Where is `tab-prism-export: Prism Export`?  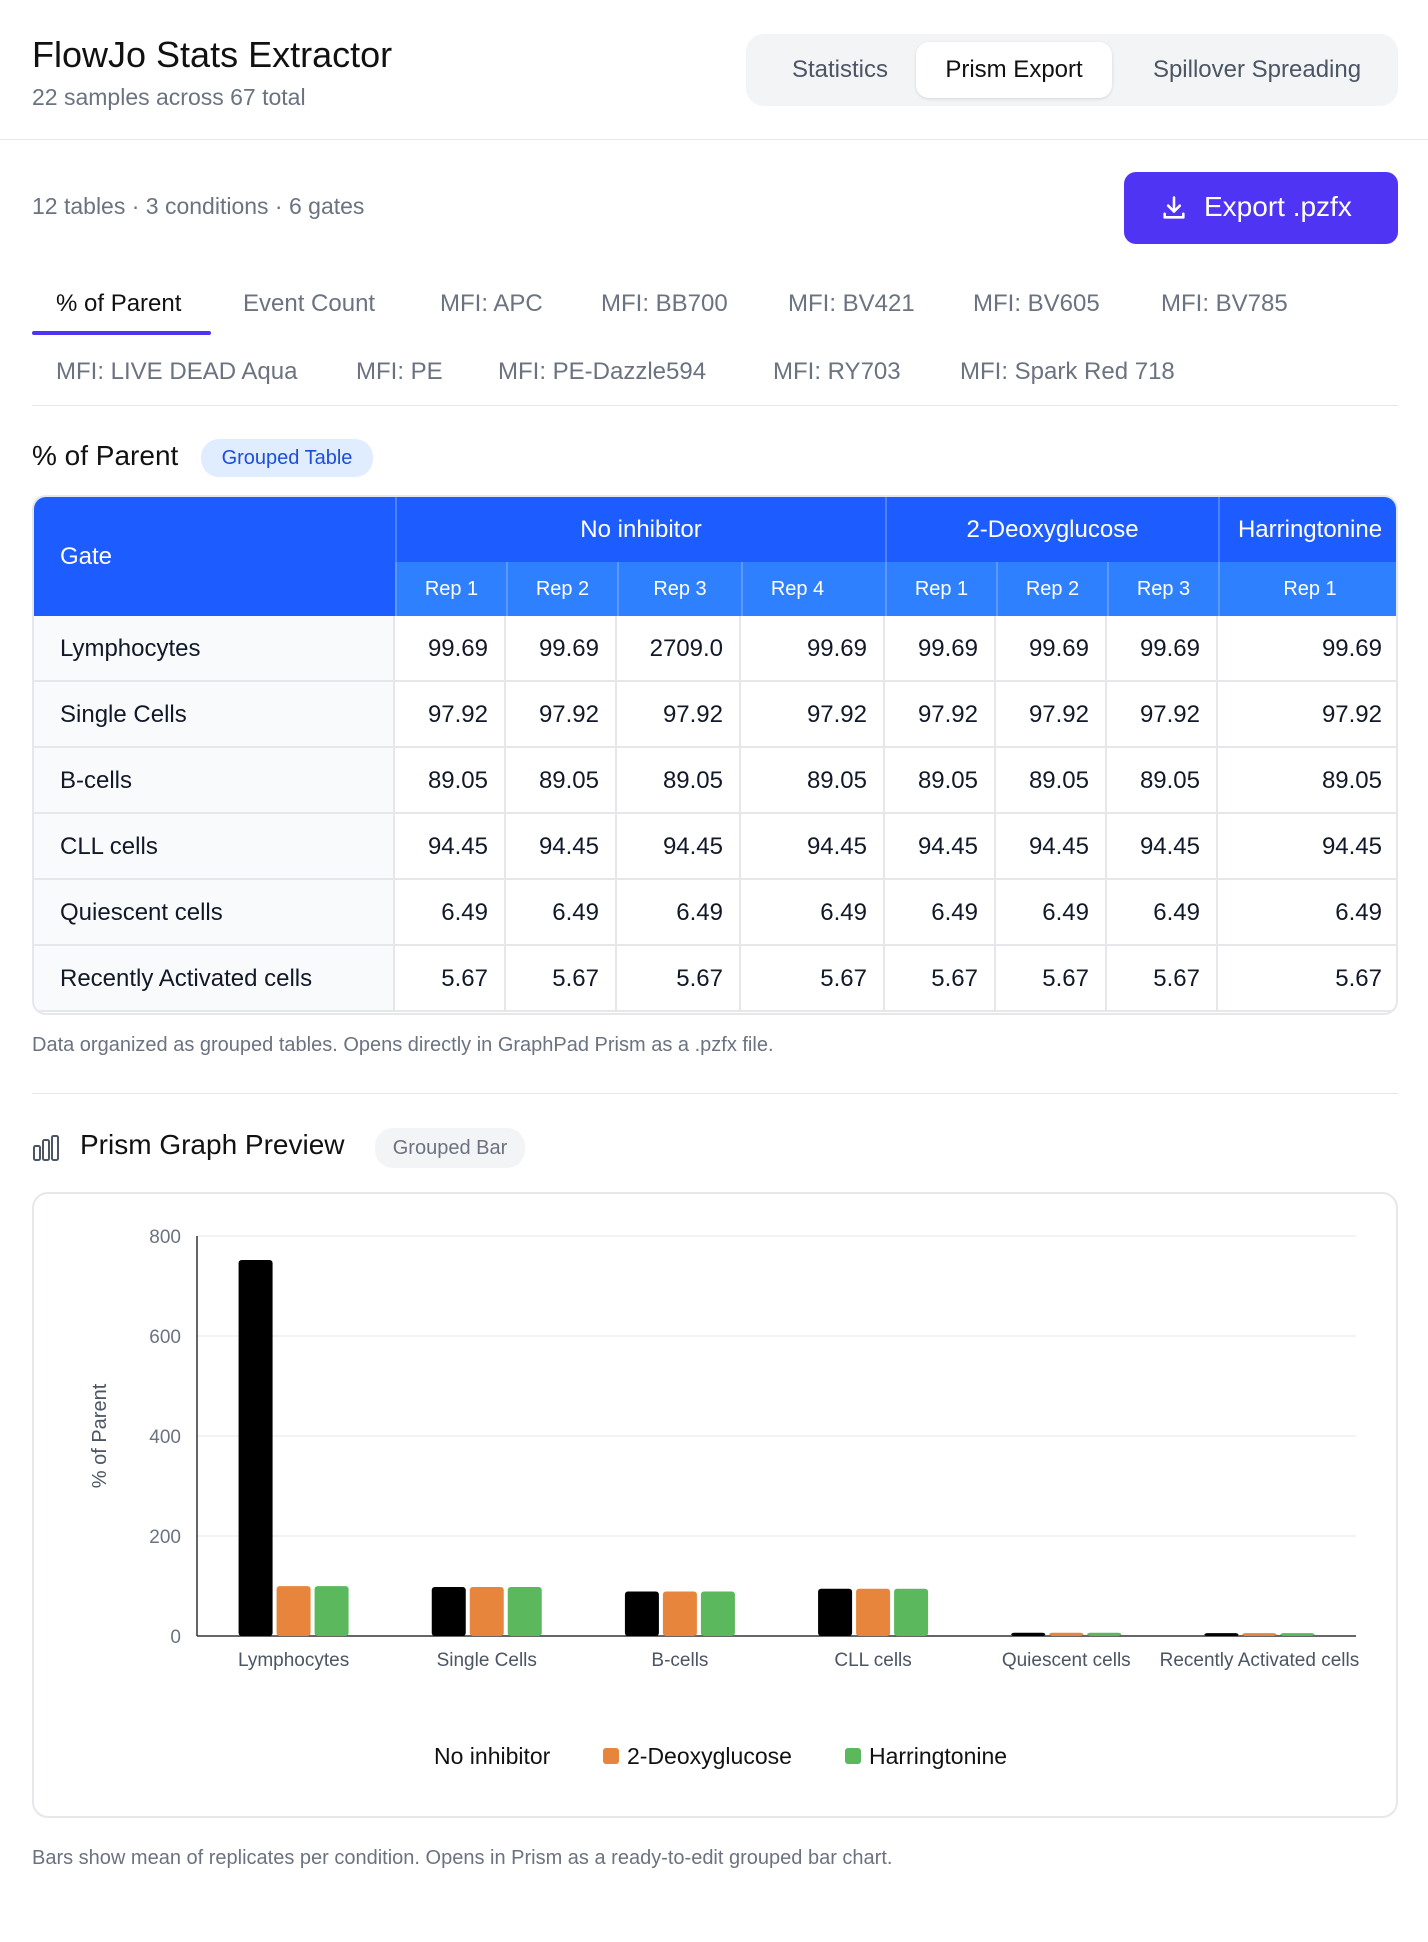 tab-prism-export: Prism Export is located at coordinates (1014, 70).